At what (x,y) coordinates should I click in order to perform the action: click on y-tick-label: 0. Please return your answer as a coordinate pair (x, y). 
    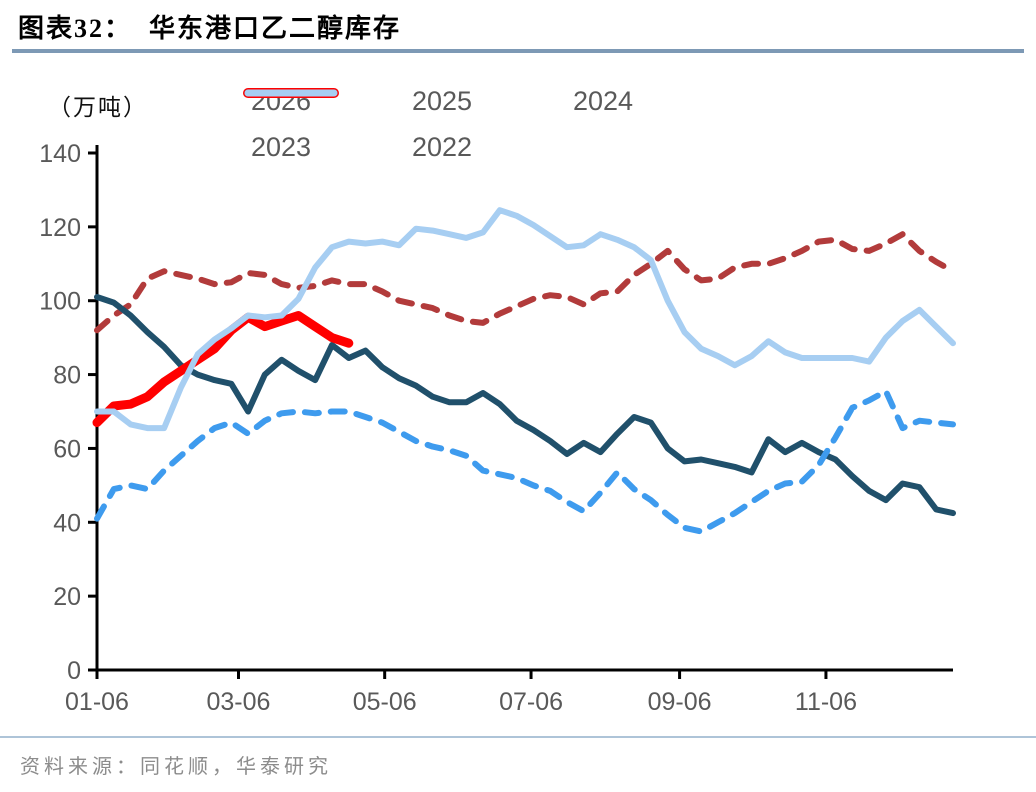
    Looking at the image, I should click on (74, 671).